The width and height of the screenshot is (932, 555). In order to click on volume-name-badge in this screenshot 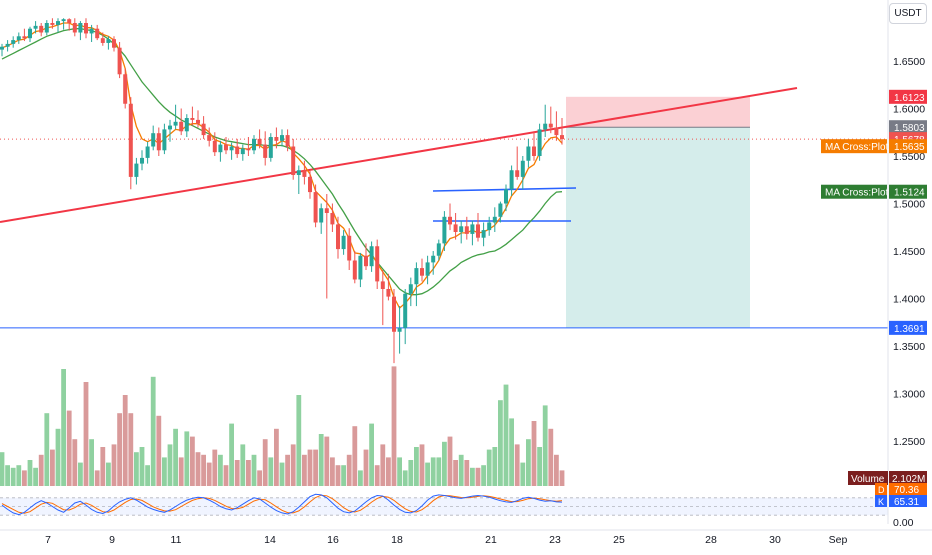, I will do `click(868, 478)`.